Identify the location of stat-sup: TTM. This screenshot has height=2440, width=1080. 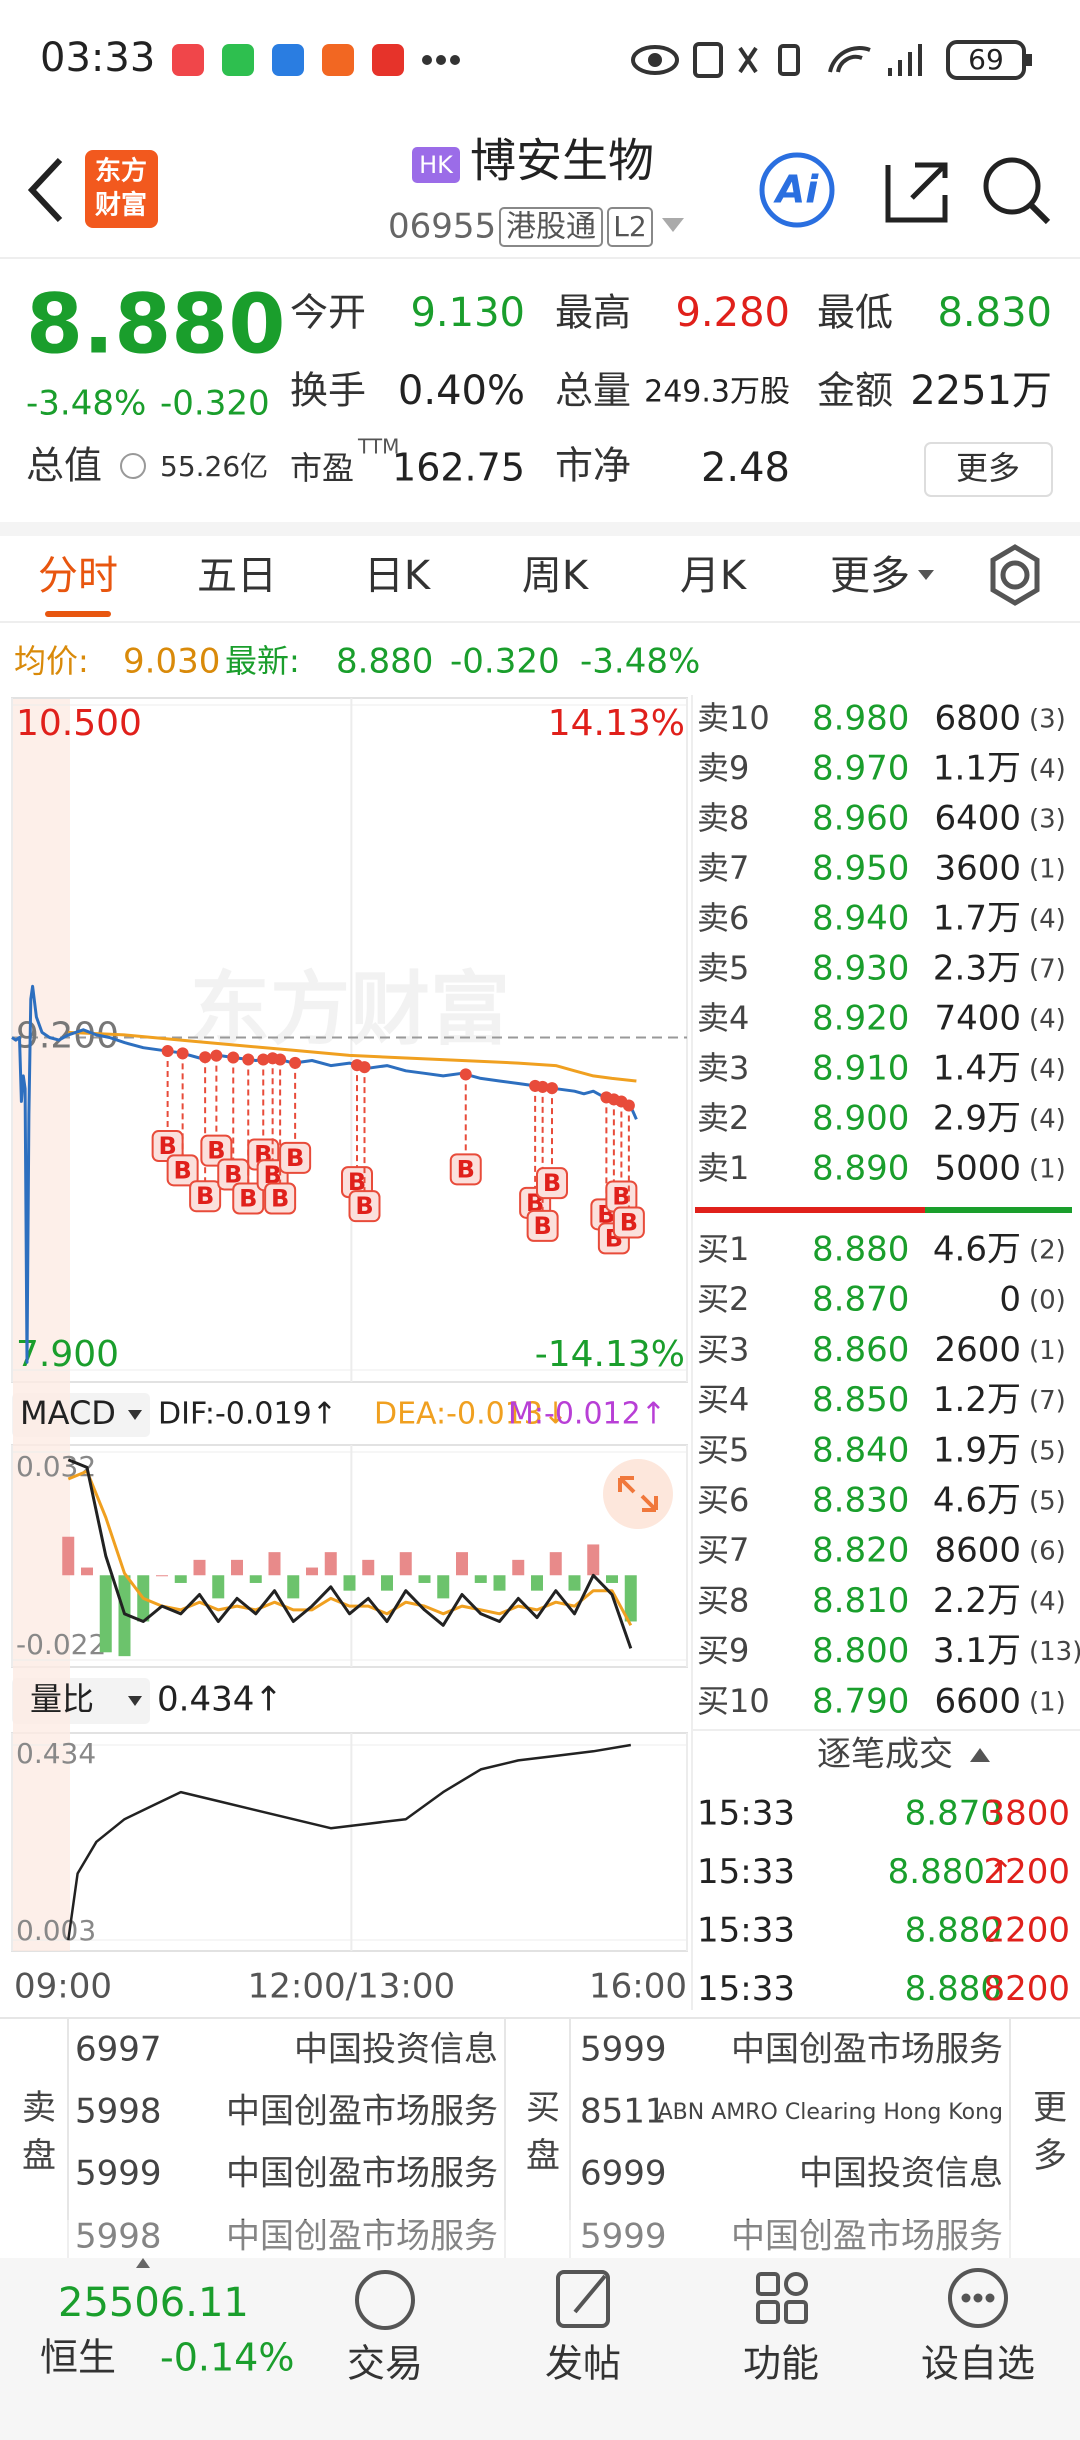
(378, 447).